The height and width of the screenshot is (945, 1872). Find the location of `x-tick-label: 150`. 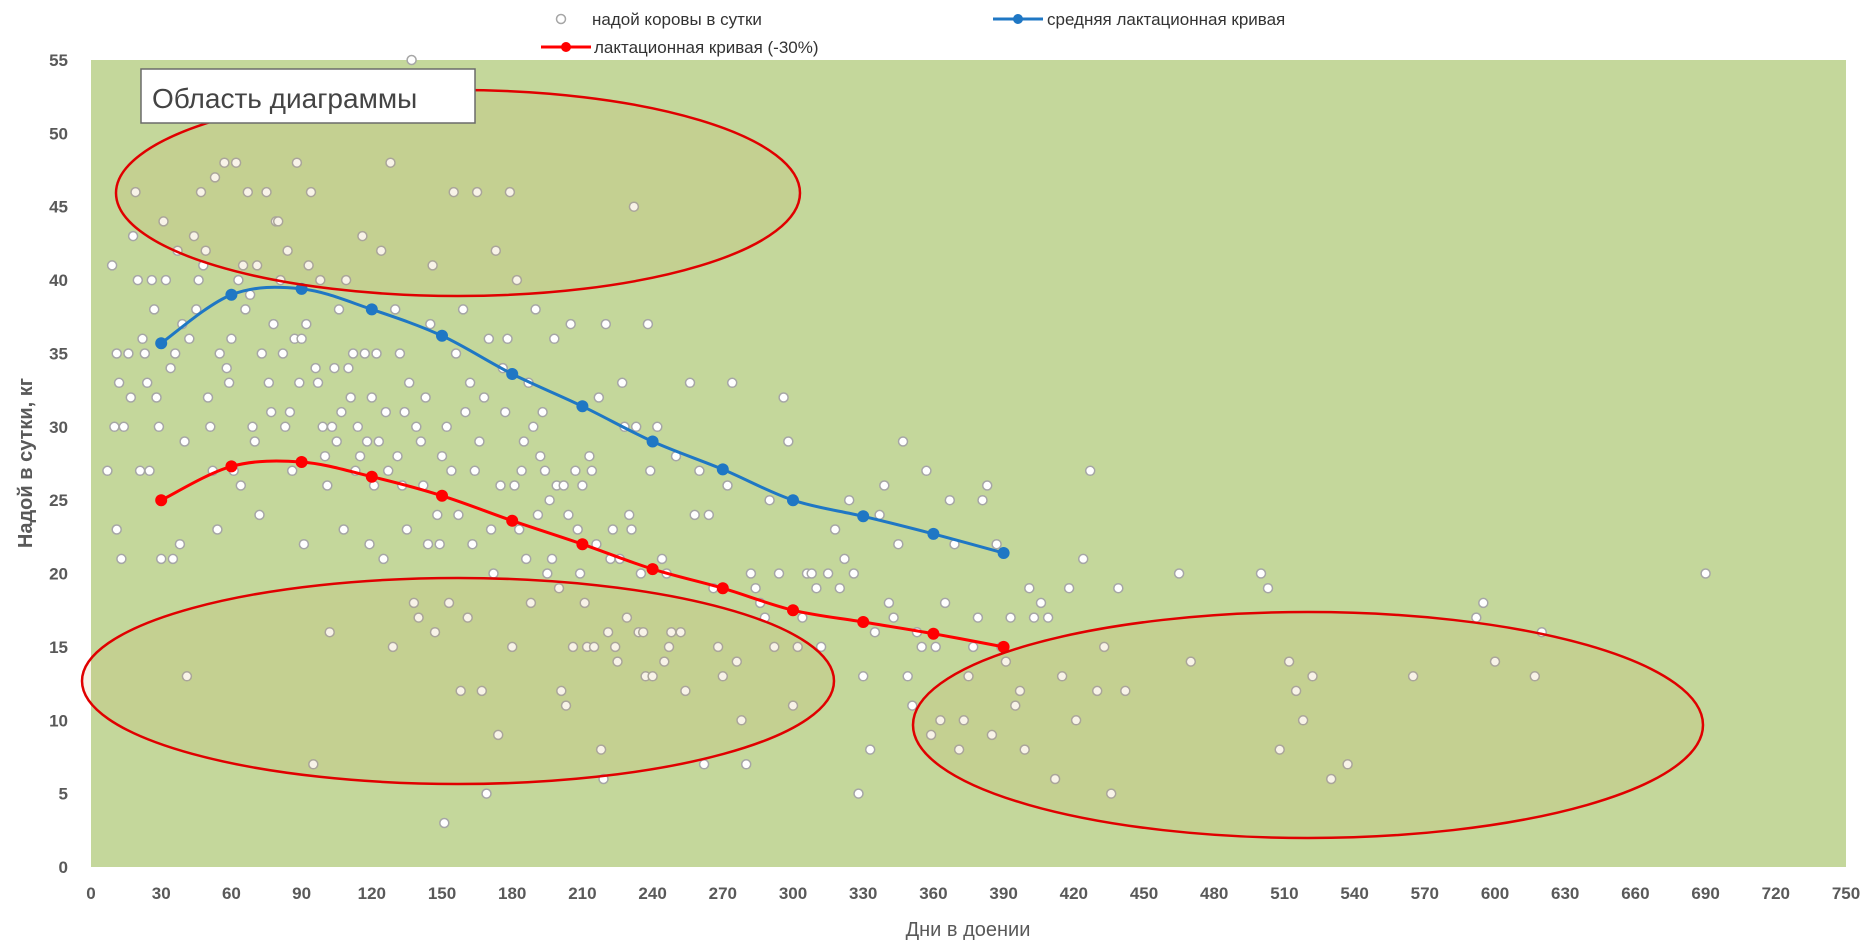

x-tick-label: 150 is located at coordinates (442, 893).